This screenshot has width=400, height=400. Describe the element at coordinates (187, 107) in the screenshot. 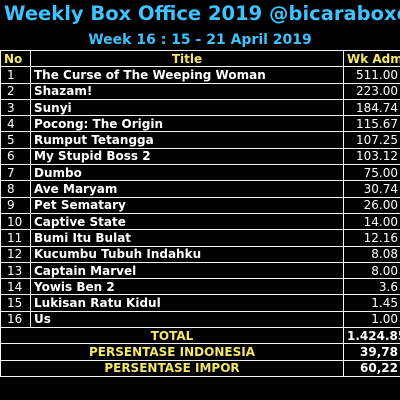

I see `film-title-cell: Sunyi` at that location.